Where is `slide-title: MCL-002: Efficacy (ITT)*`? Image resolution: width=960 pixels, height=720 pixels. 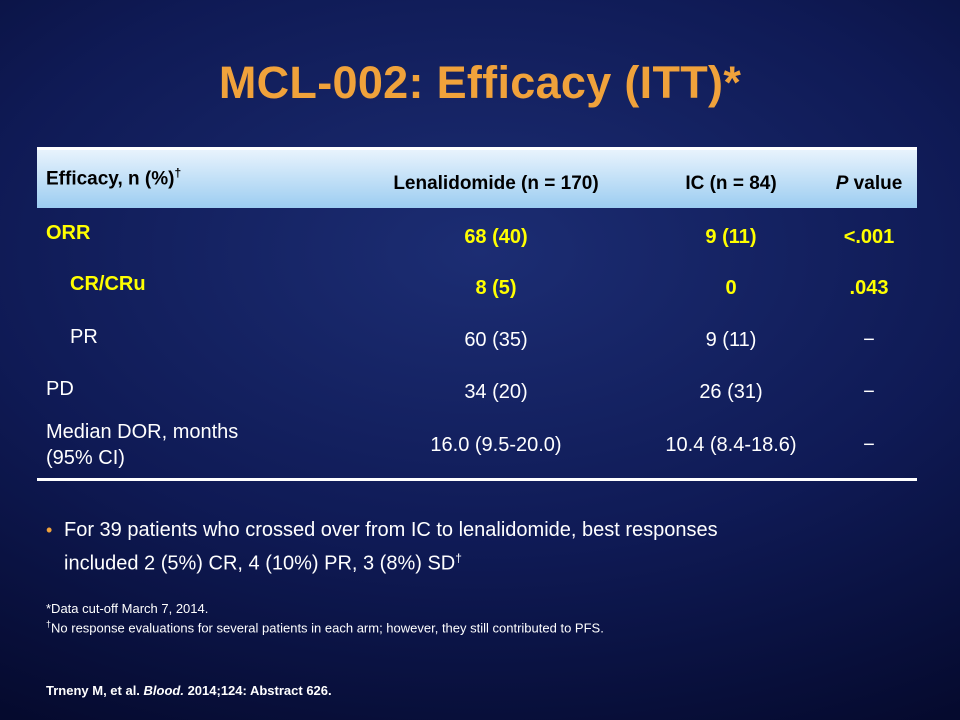 slide-title: MCL-002: Efficacy (ITT)* is located at coordinates (480, 82).